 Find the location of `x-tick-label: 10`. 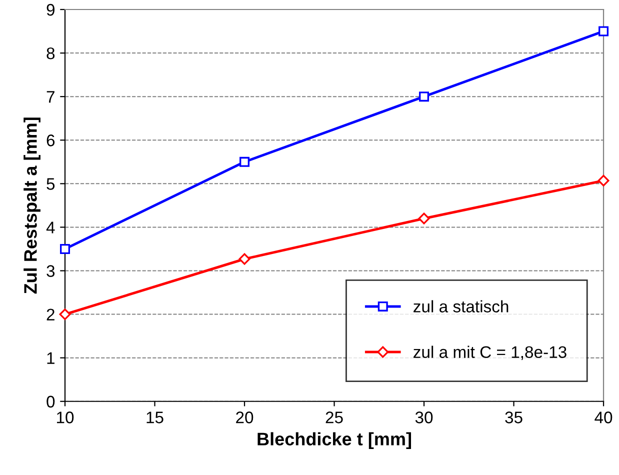

x-tick-label: 10 is located at coordinates (65, 418).